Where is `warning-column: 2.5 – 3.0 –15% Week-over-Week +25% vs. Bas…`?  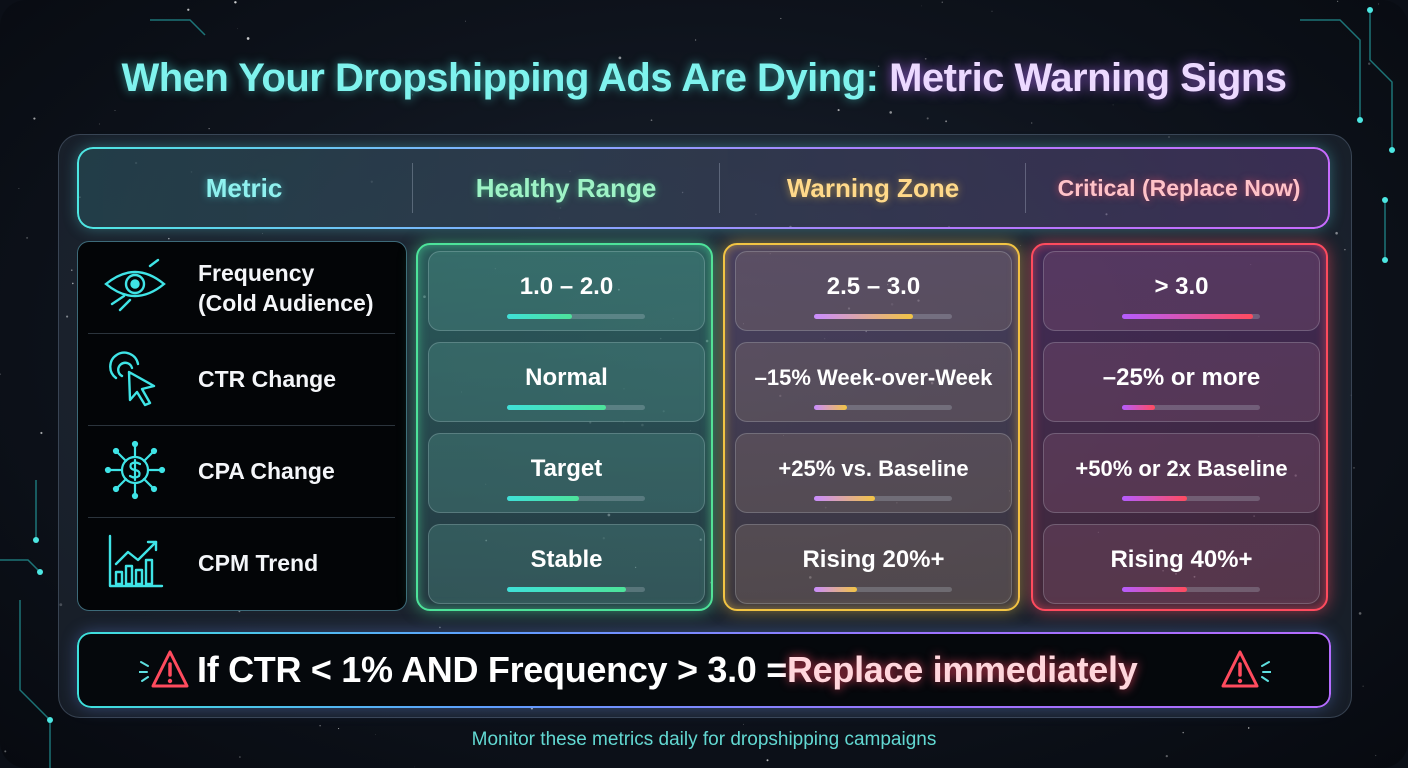 warning-column: 2.5 – 3.0 –15% Week-over-Week +25% vs. Bas… is located at coordinates (871, 427).